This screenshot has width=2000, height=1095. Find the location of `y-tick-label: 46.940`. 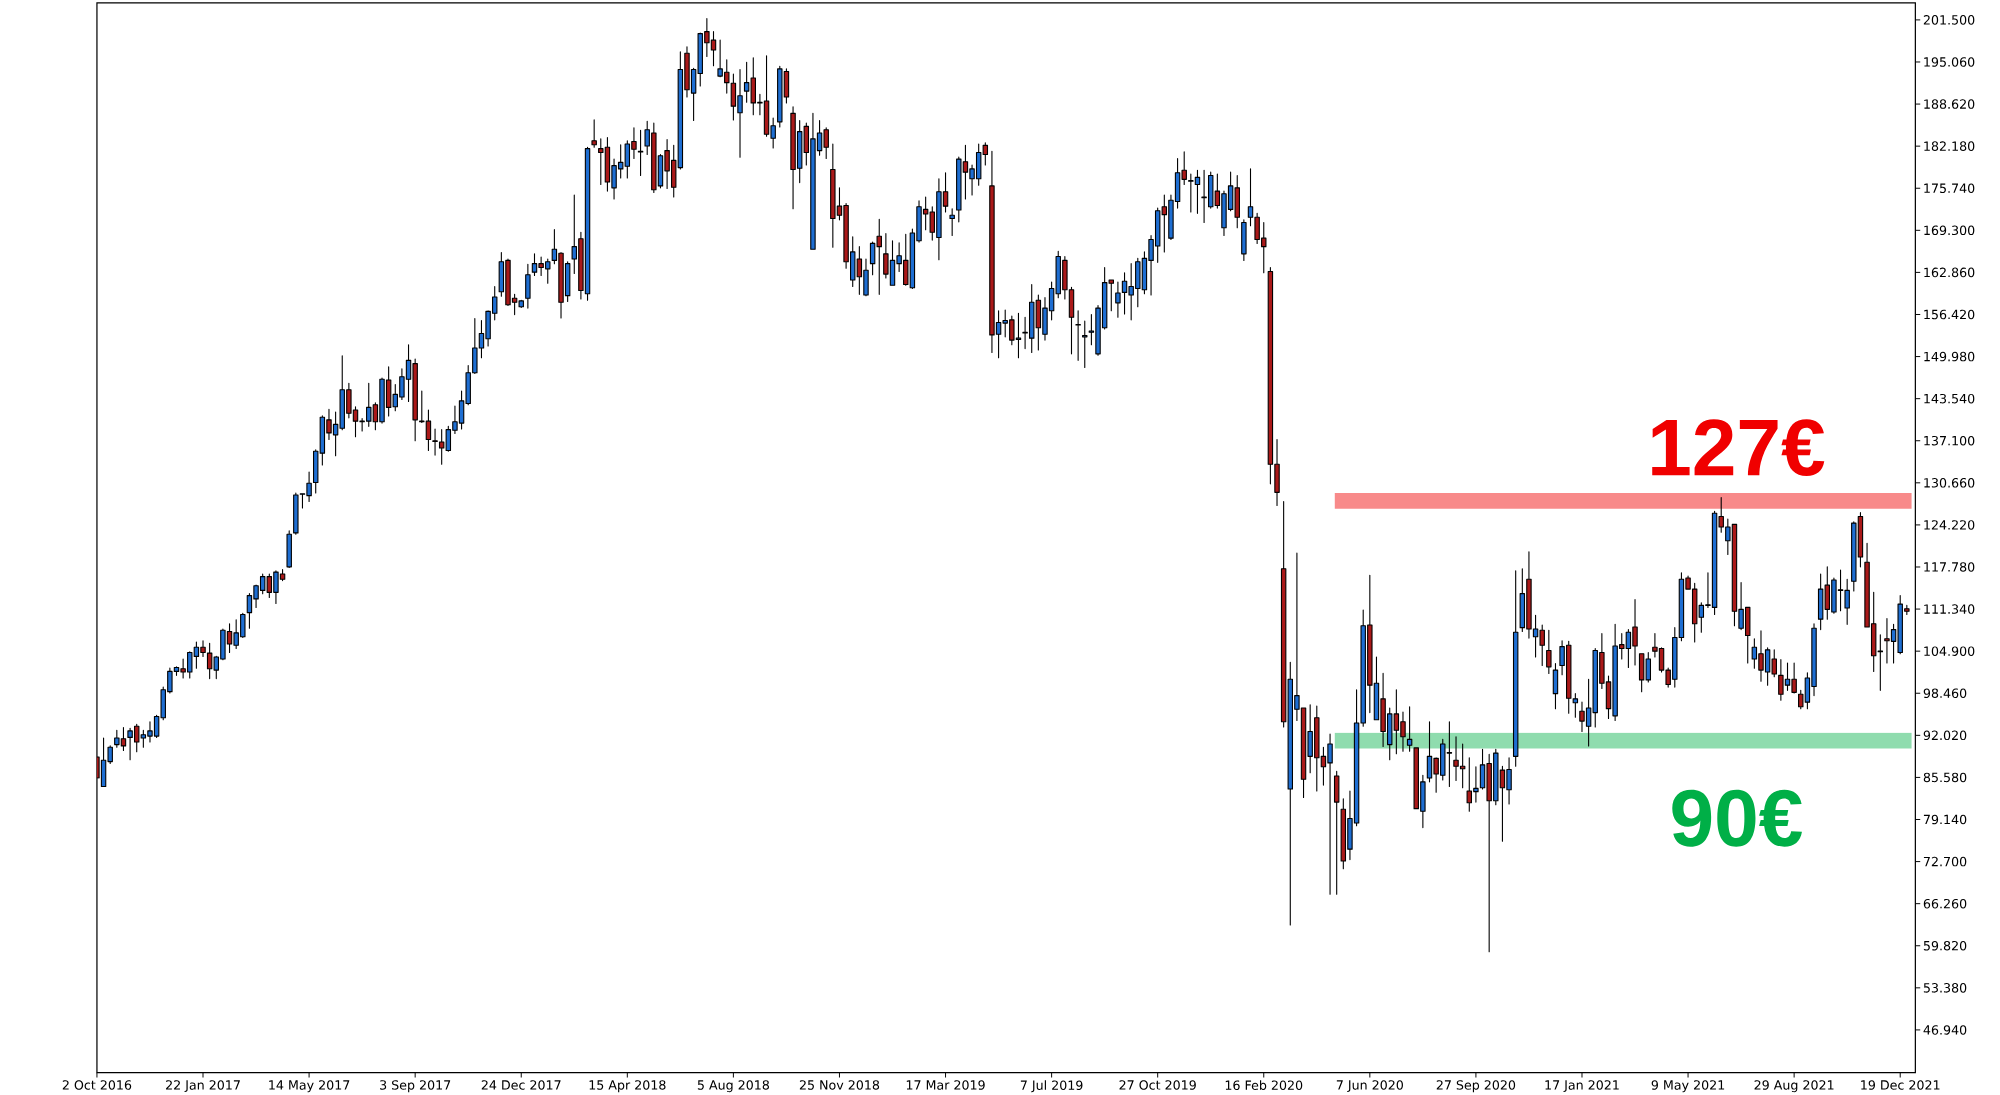

y-tick-label: 46.940 is located at coordinates (1945, 1030).